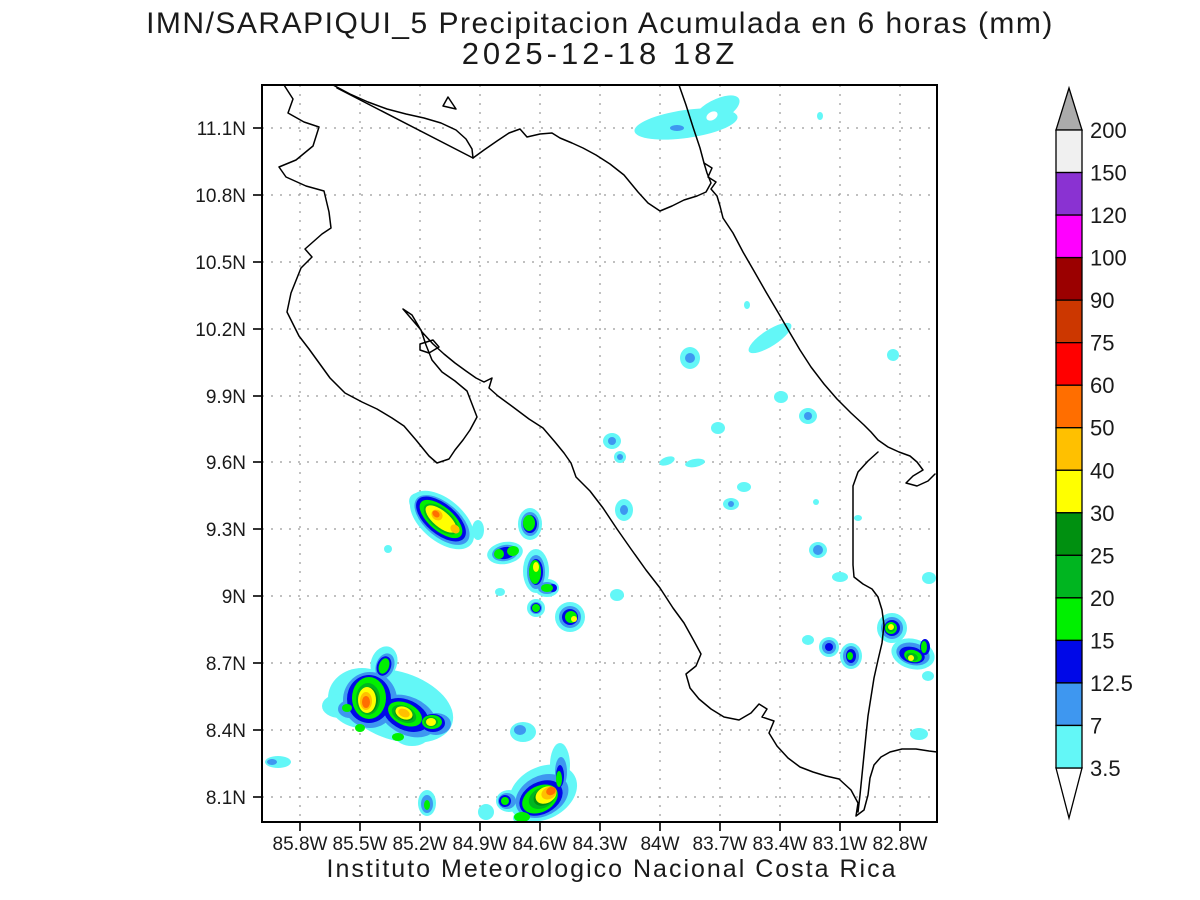 This screenshot has height=900, width=1200. What do you see at coordinates (1102, 470) in the screenshot?
I see `colorbar-label: 40` at bounding box center [1102, 470].